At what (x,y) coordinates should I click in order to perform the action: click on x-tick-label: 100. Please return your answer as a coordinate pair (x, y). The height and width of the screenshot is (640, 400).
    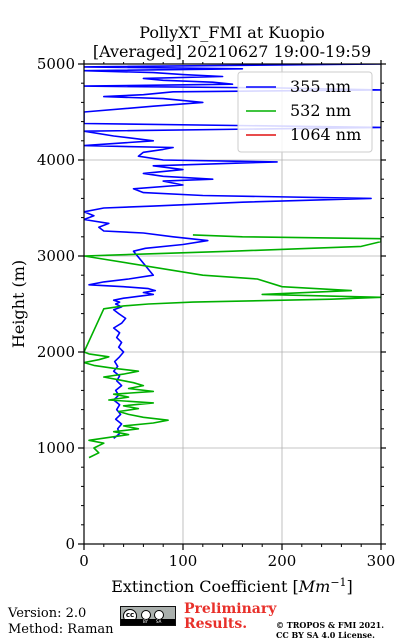
    Looking at the image, I should click on (183, 561).